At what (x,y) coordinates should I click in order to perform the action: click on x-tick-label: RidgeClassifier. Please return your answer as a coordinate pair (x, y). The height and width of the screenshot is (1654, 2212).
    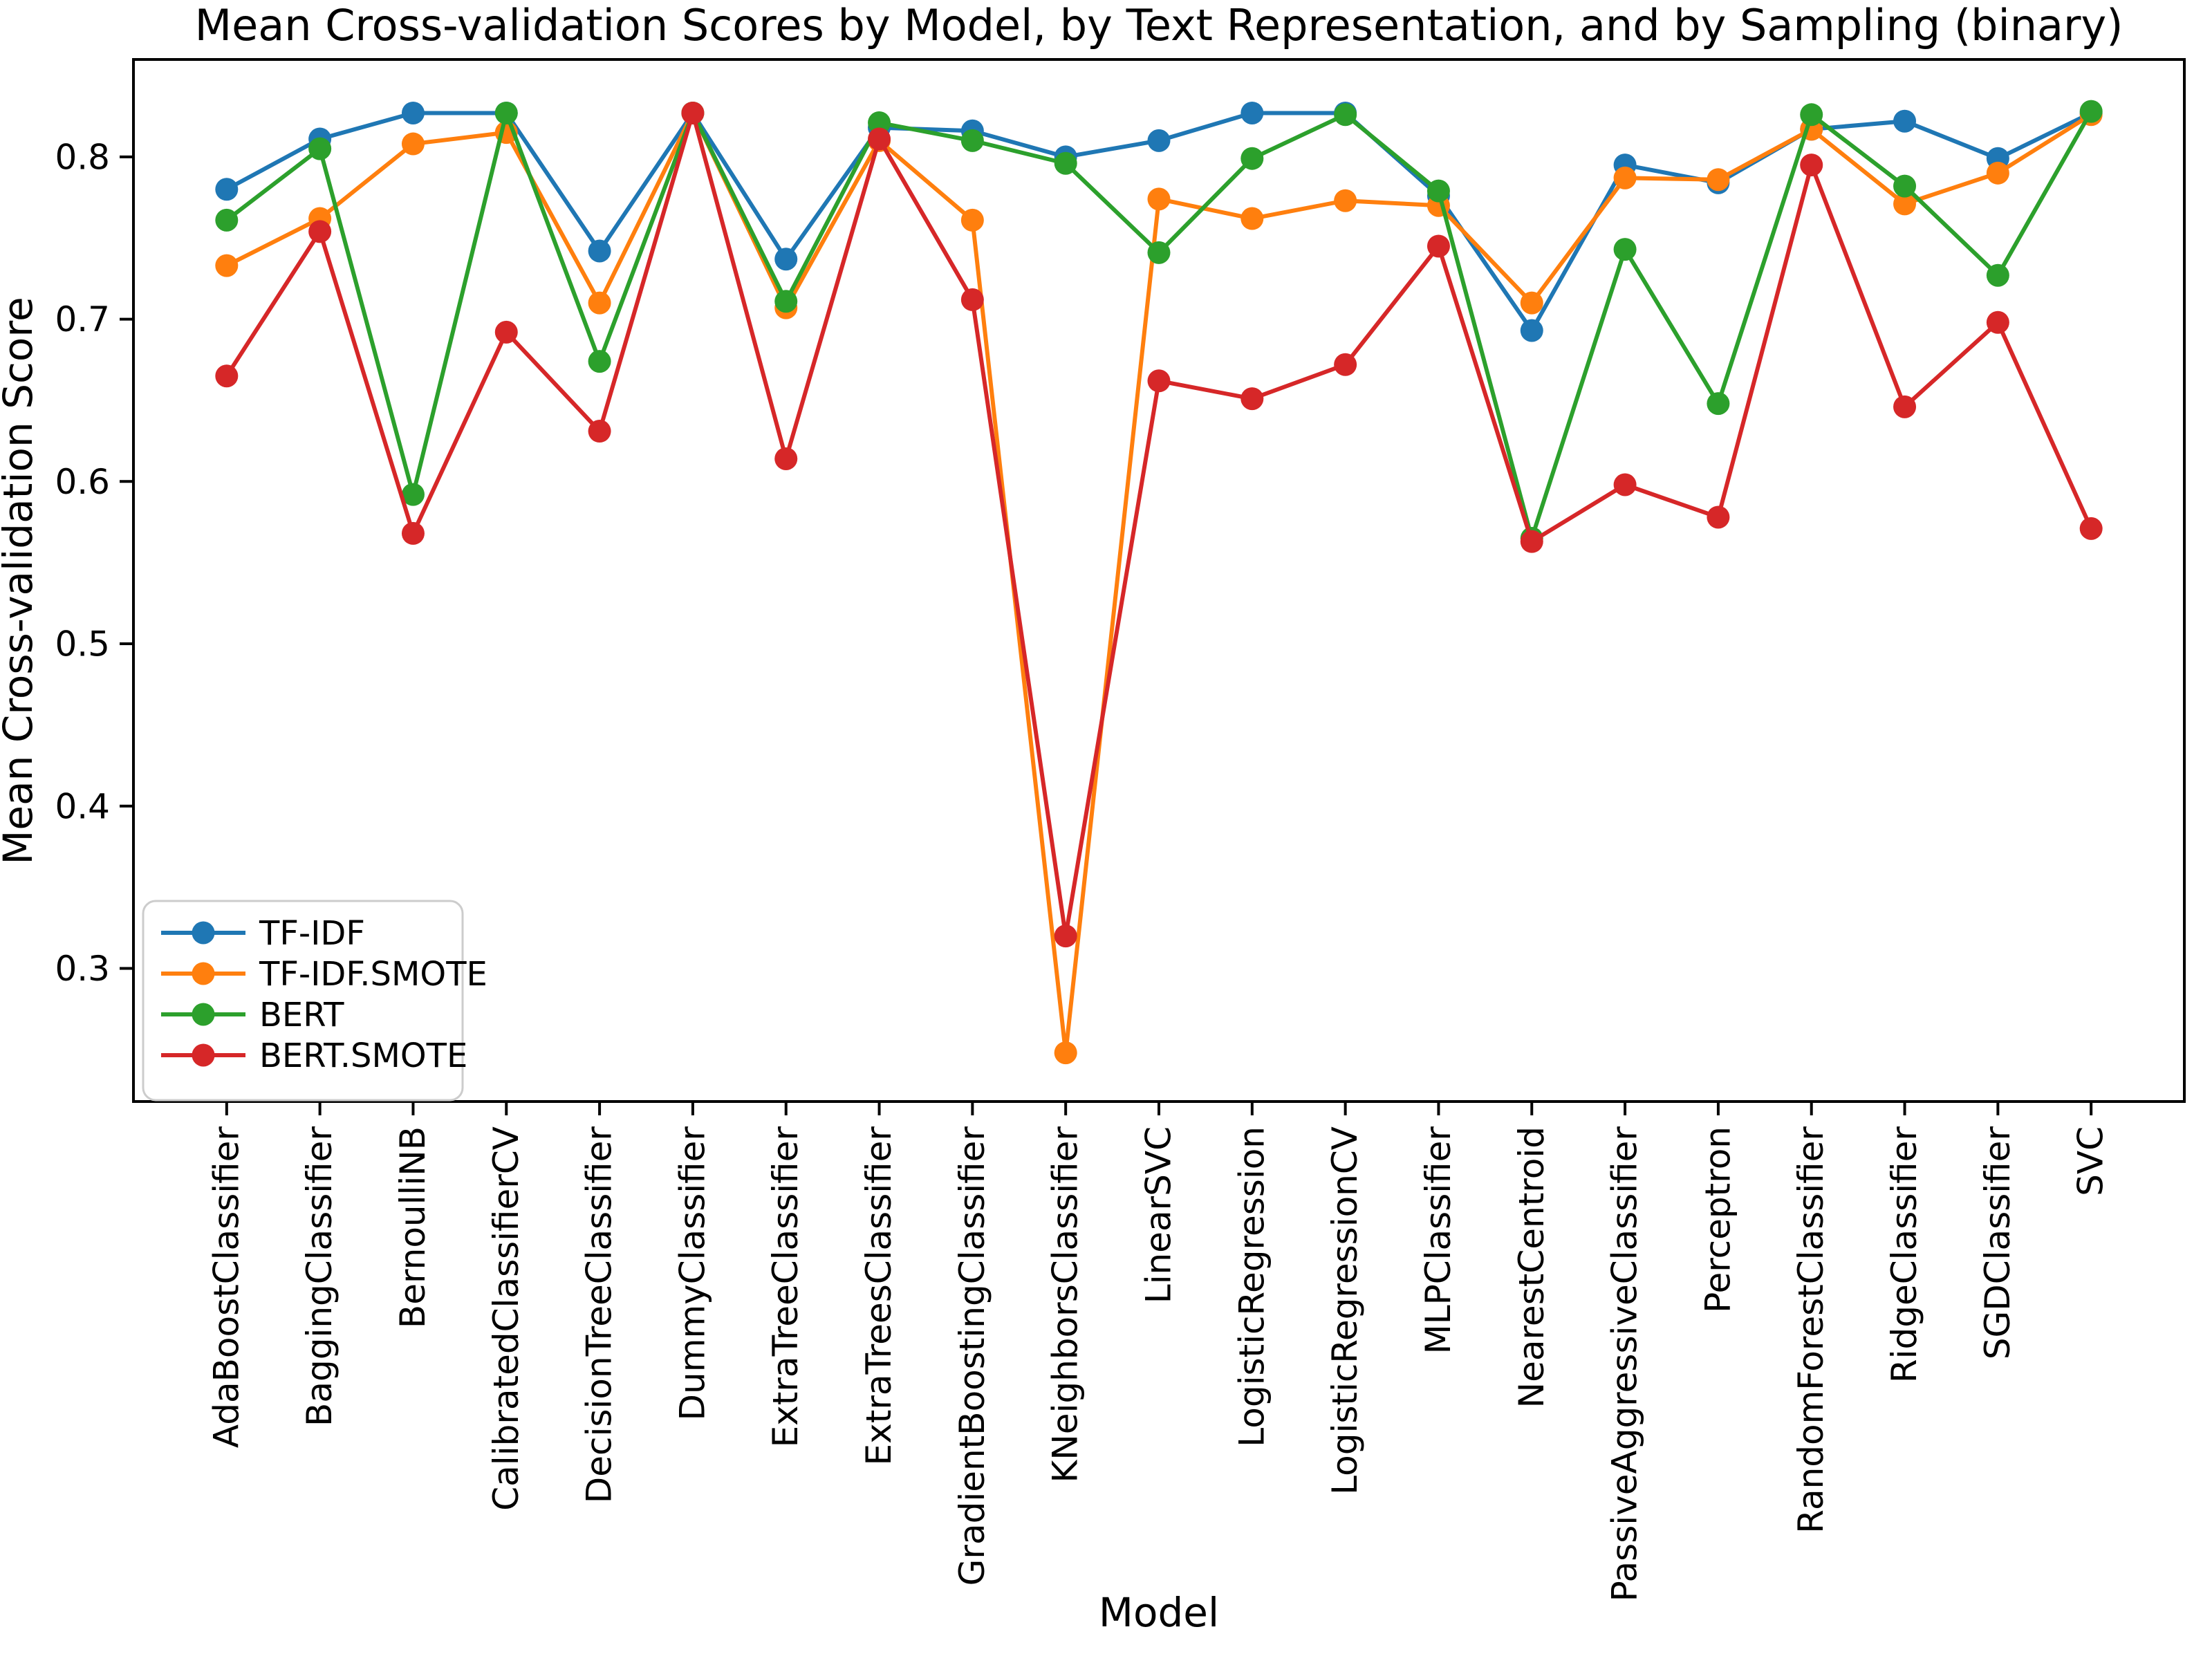
    Looking at the image, I should click on (1904, 1255).